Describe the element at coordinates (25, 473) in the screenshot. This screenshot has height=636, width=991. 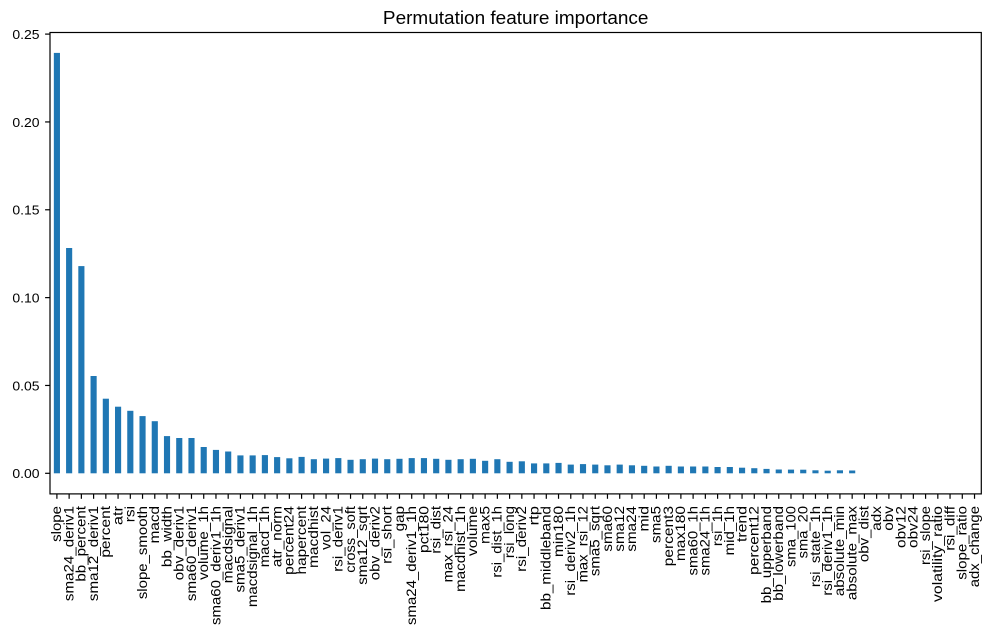
I see `svg-text: 0.00` at that location.